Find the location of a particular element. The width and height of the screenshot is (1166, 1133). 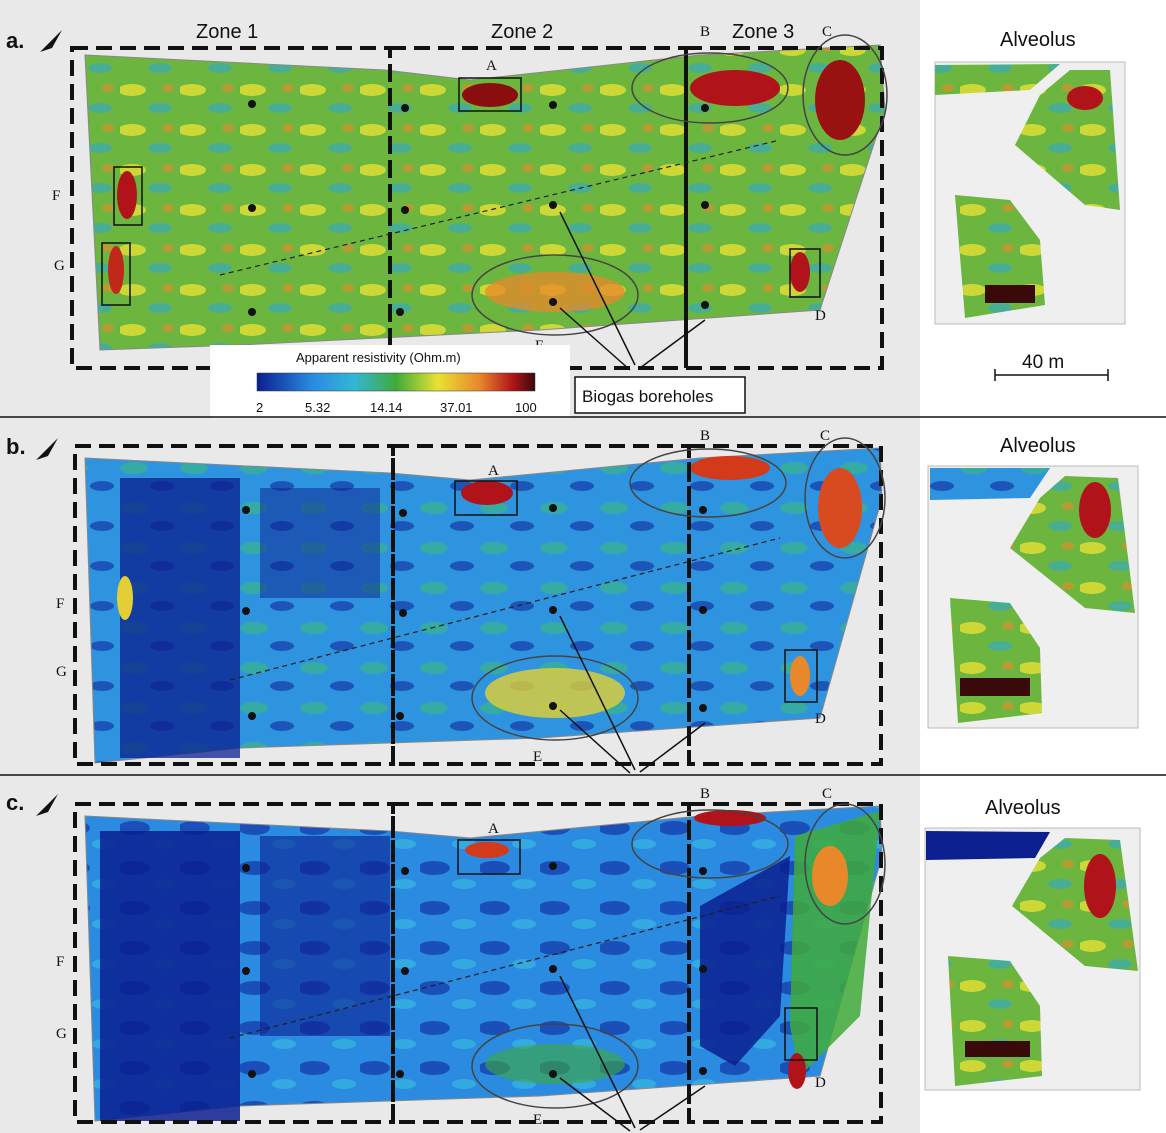

panel-b-label: b. is located at coordinates (16, 446).